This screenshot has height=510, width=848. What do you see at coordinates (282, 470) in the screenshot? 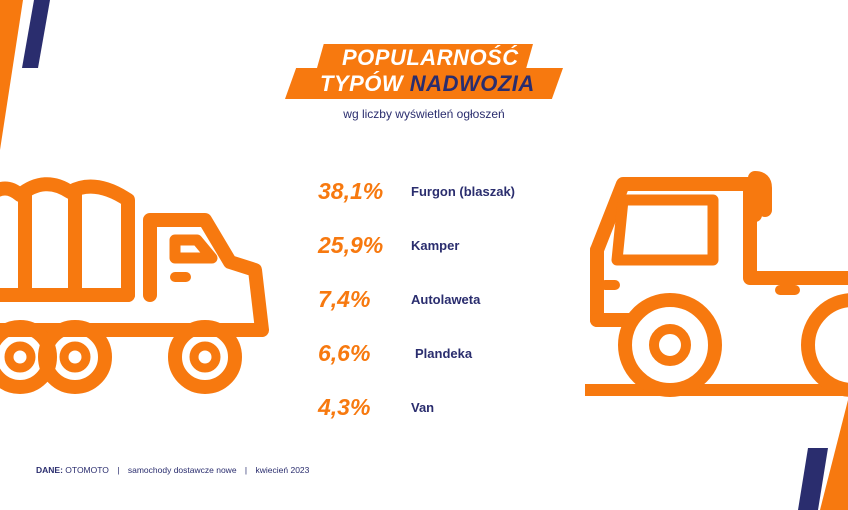
I see `footer-date: kwiecień 2023` at bounding box center [282, 470].